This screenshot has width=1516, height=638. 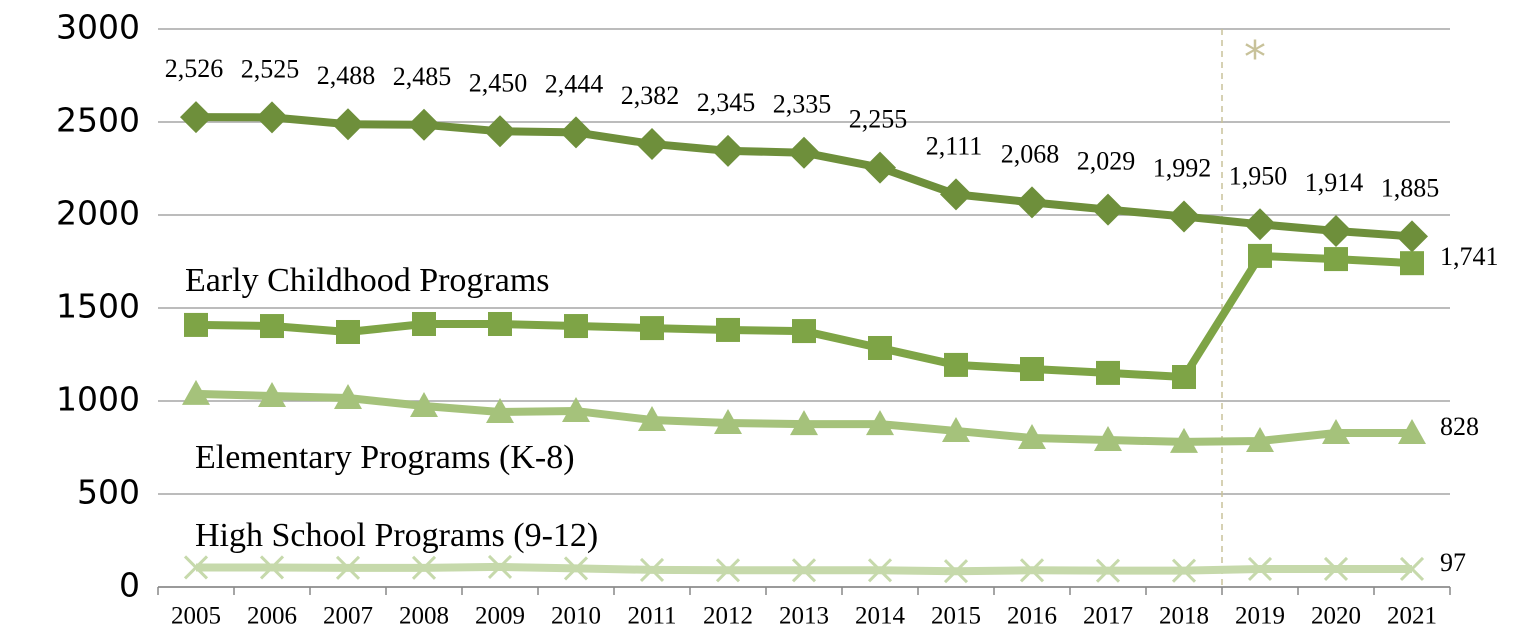 I want to click on data-label: 97, so click(x=1453, y=562).